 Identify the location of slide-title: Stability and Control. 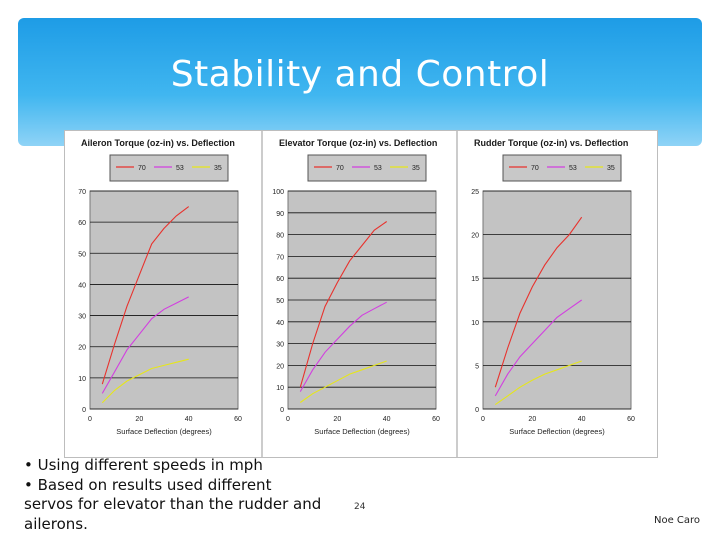
(360, 74).